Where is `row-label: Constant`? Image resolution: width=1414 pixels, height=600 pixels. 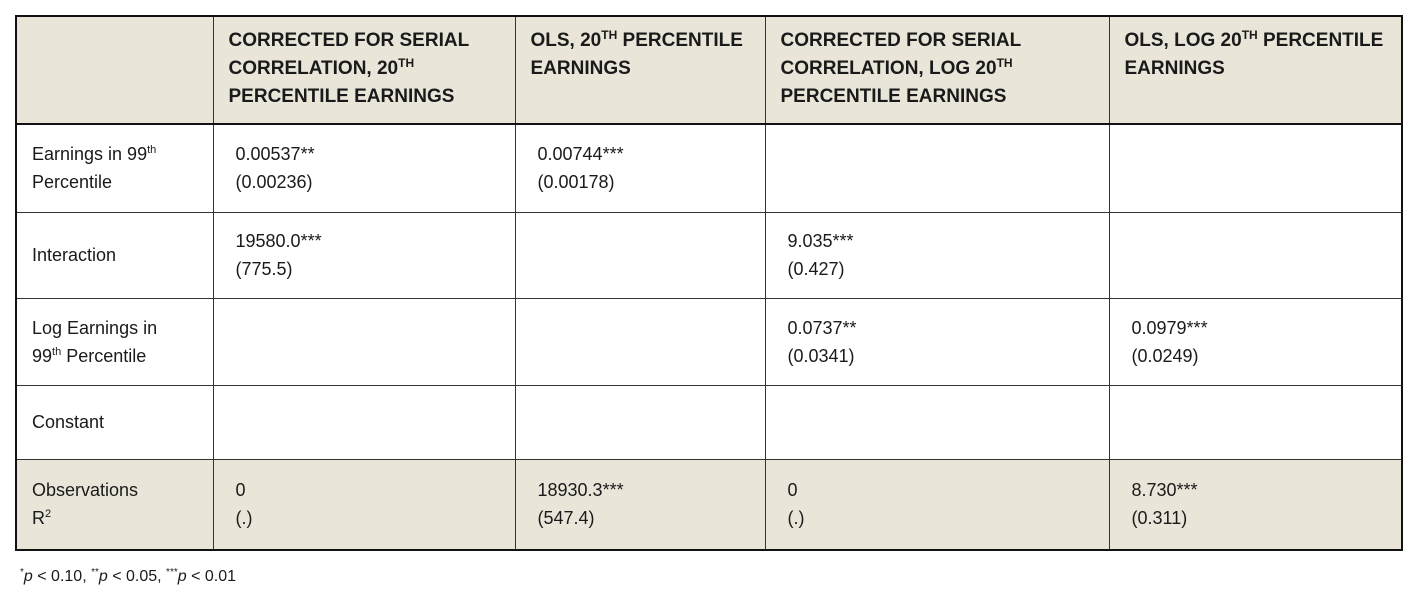 row-label: Constant is located at coordinates (114, 422).